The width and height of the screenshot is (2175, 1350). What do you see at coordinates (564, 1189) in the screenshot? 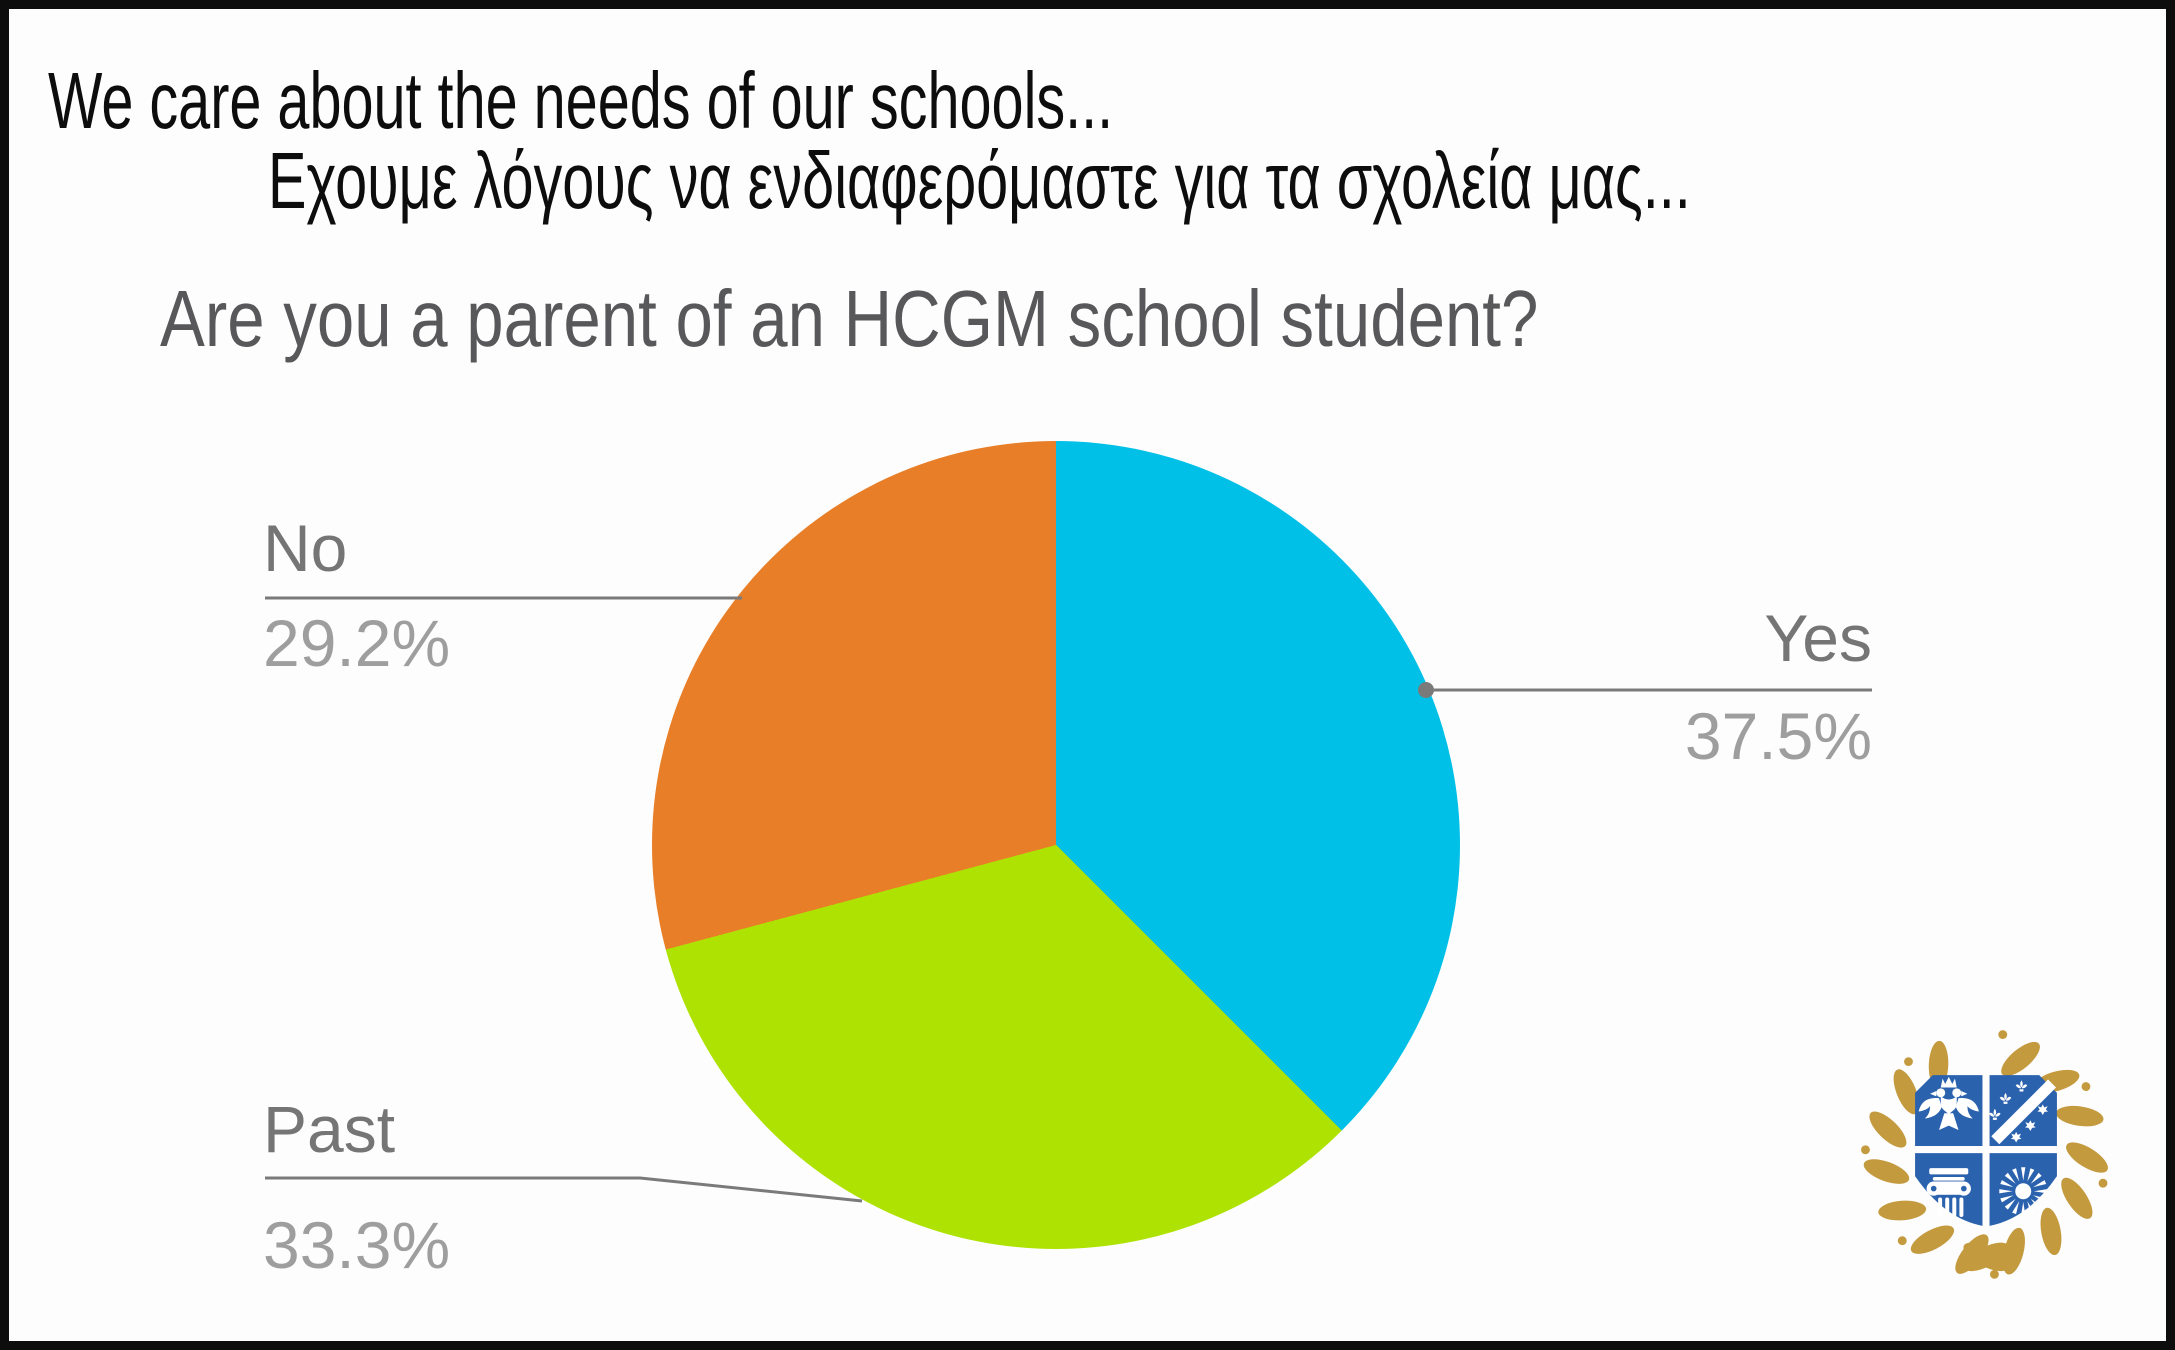
I see `leader-line-past` at bounding box center [564, 1189].